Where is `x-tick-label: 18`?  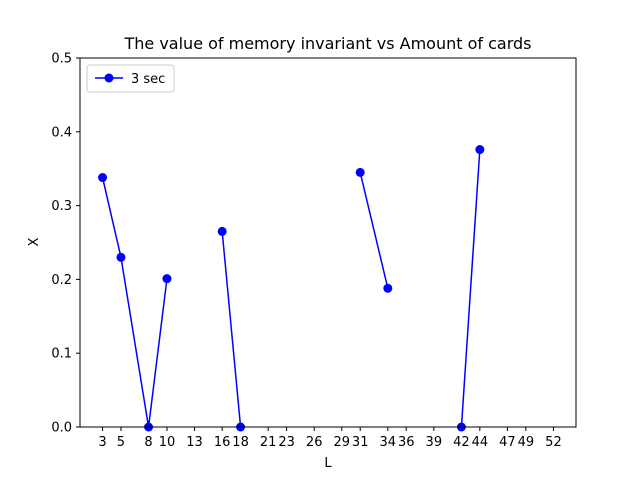 x-tick-label: 18 is located at coordinates (240, 442).